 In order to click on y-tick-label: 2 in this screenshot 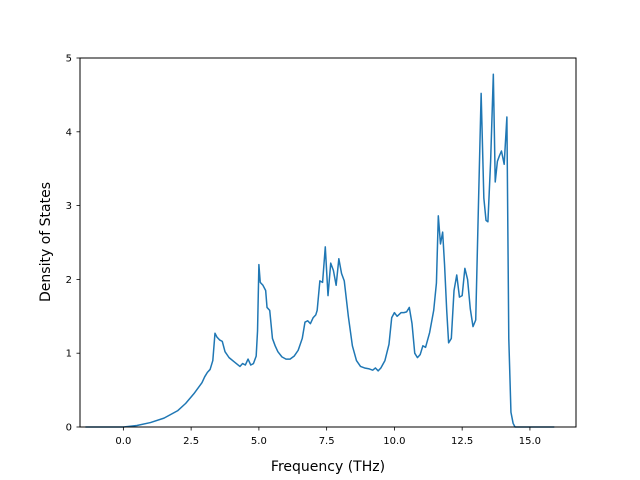, I will do `click(69, 280)`.